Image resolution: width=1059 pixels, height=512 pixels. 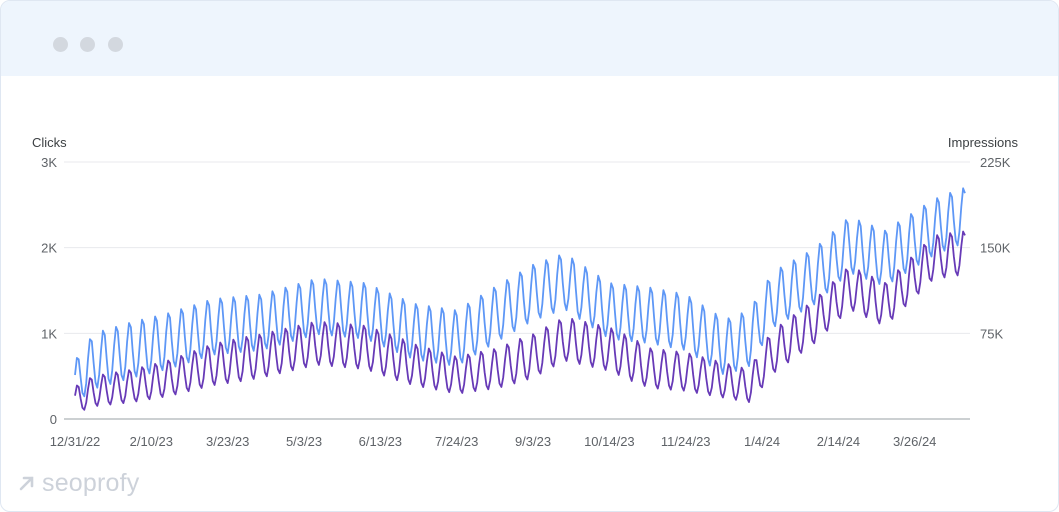 What do you see at coordinates (380, 441) in the screenshot?
I see `x-tick-label: 6/13/23` at bounding box center [380, 441].